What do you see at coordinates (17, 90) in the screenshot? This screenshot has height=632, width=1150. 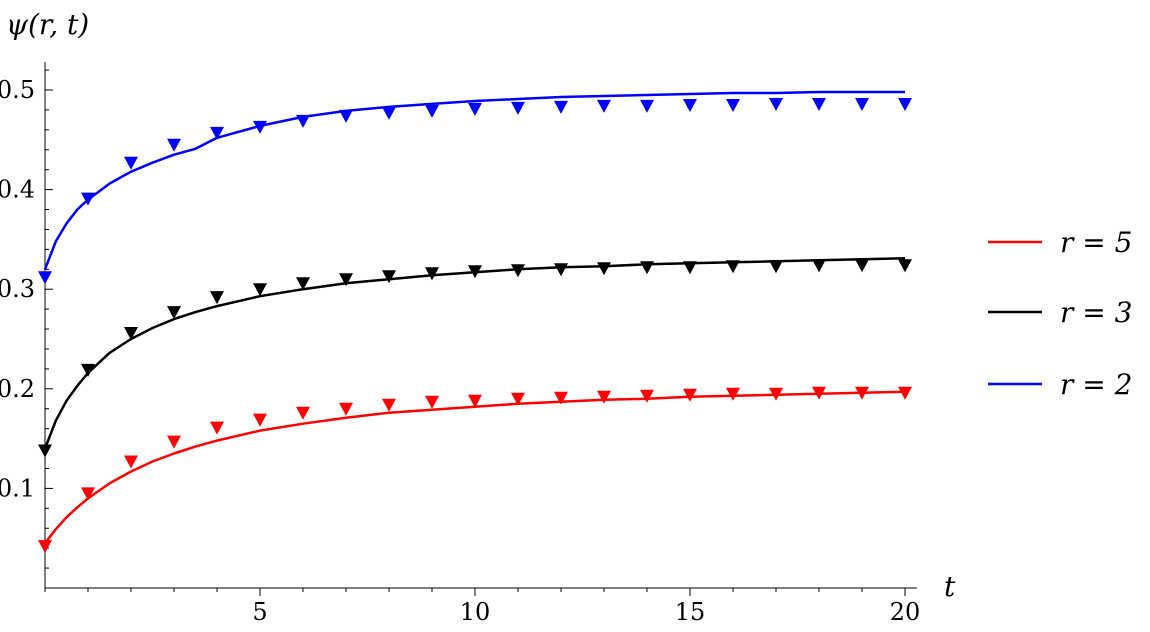 I see `y-tick-label: 0.5` at bounding box center [17, 90].